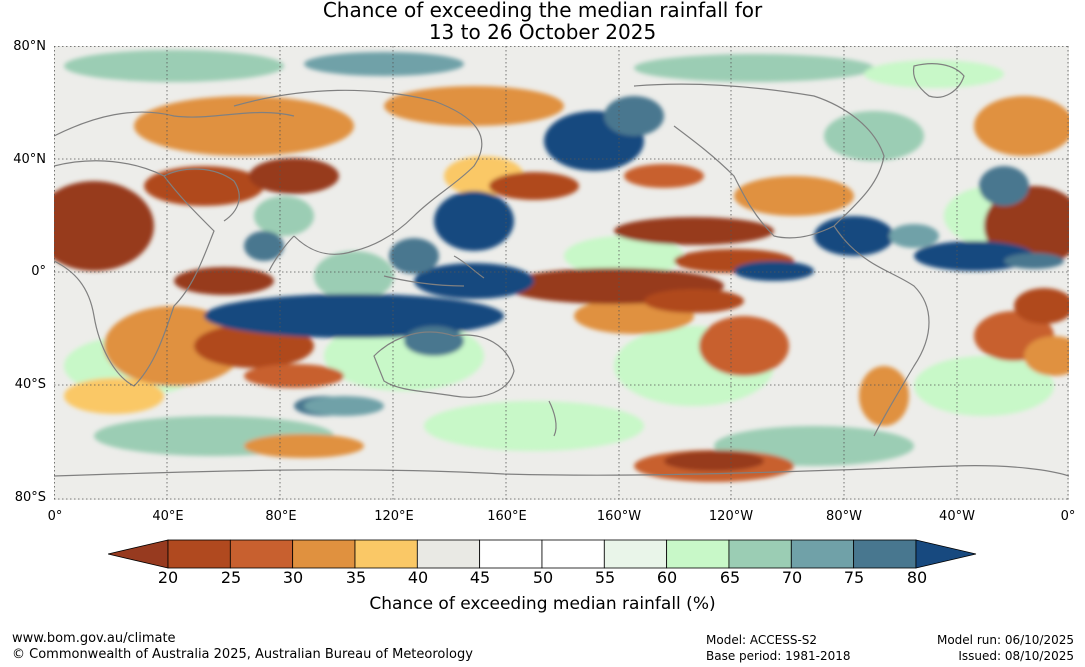  Describe the element at coordinates (730, 577) in the screenshot. I see `colorbar-tick-65: 65` at that location.